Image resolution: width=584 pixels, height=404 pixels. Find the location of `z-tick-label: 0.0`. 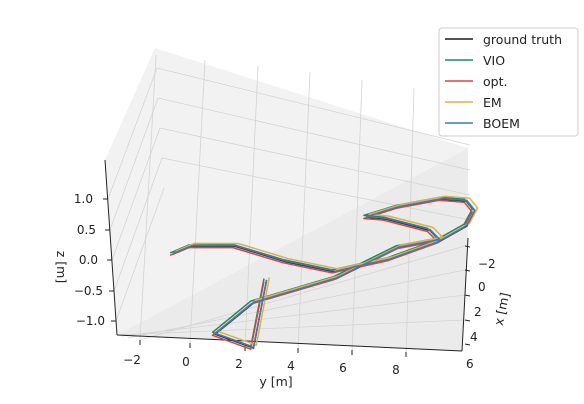

z-tick-label: 0.0 is located at coordinates (88, 260).